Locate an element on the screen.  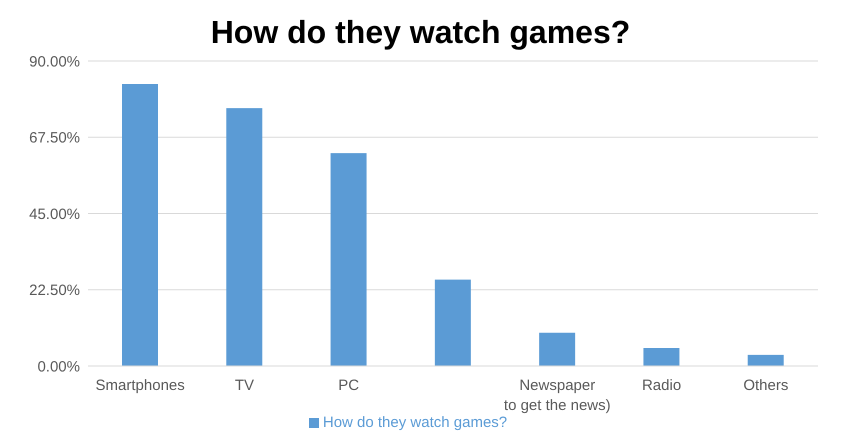
chart-title: How do they watch games? is located at coordinates (420, 32).